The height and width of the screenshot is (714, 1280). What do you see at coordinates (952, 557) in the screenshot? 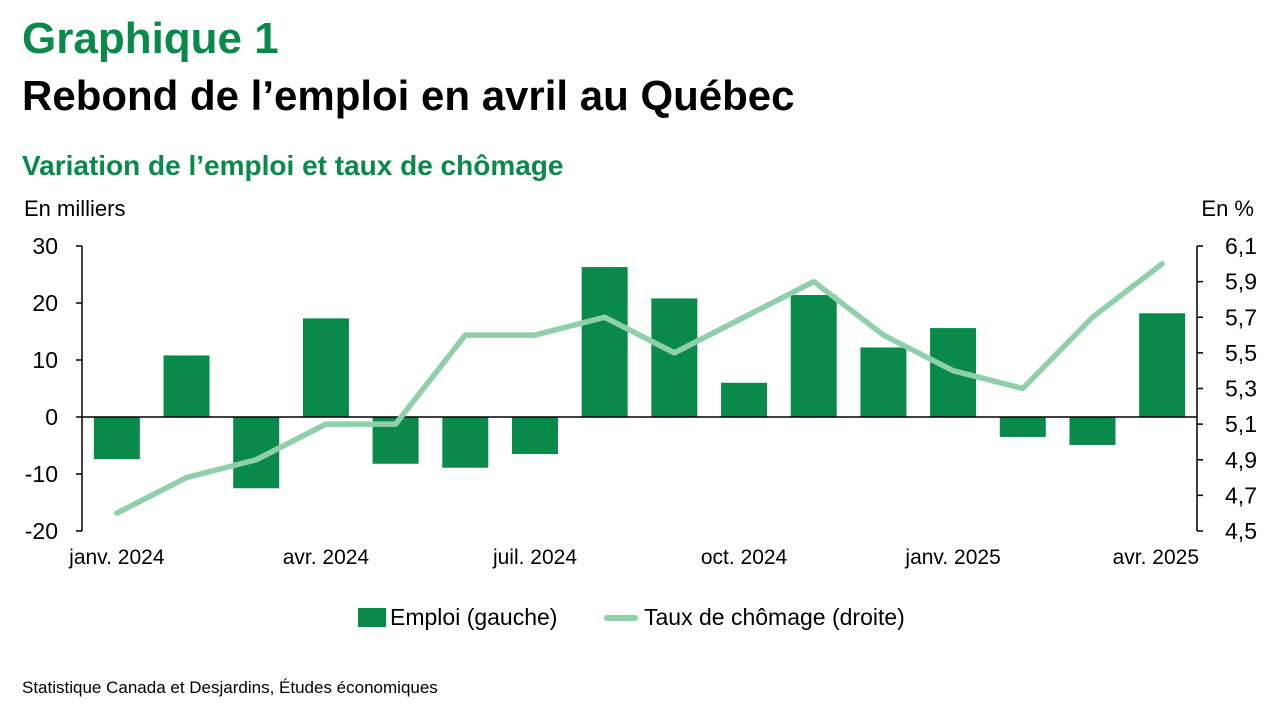
I see `x-tick-label: janv. 2025` at bounding box center [952, 557].